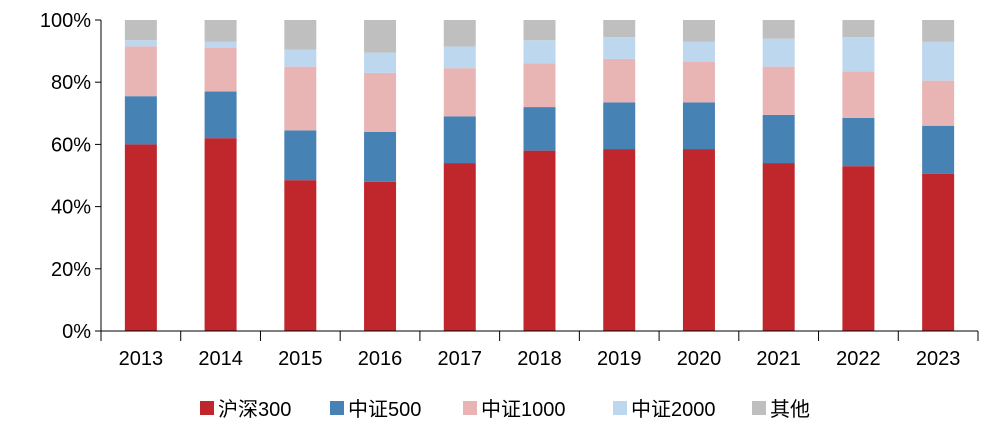  I want to click on legend-item-3: 中证2000, so click(664, 409).